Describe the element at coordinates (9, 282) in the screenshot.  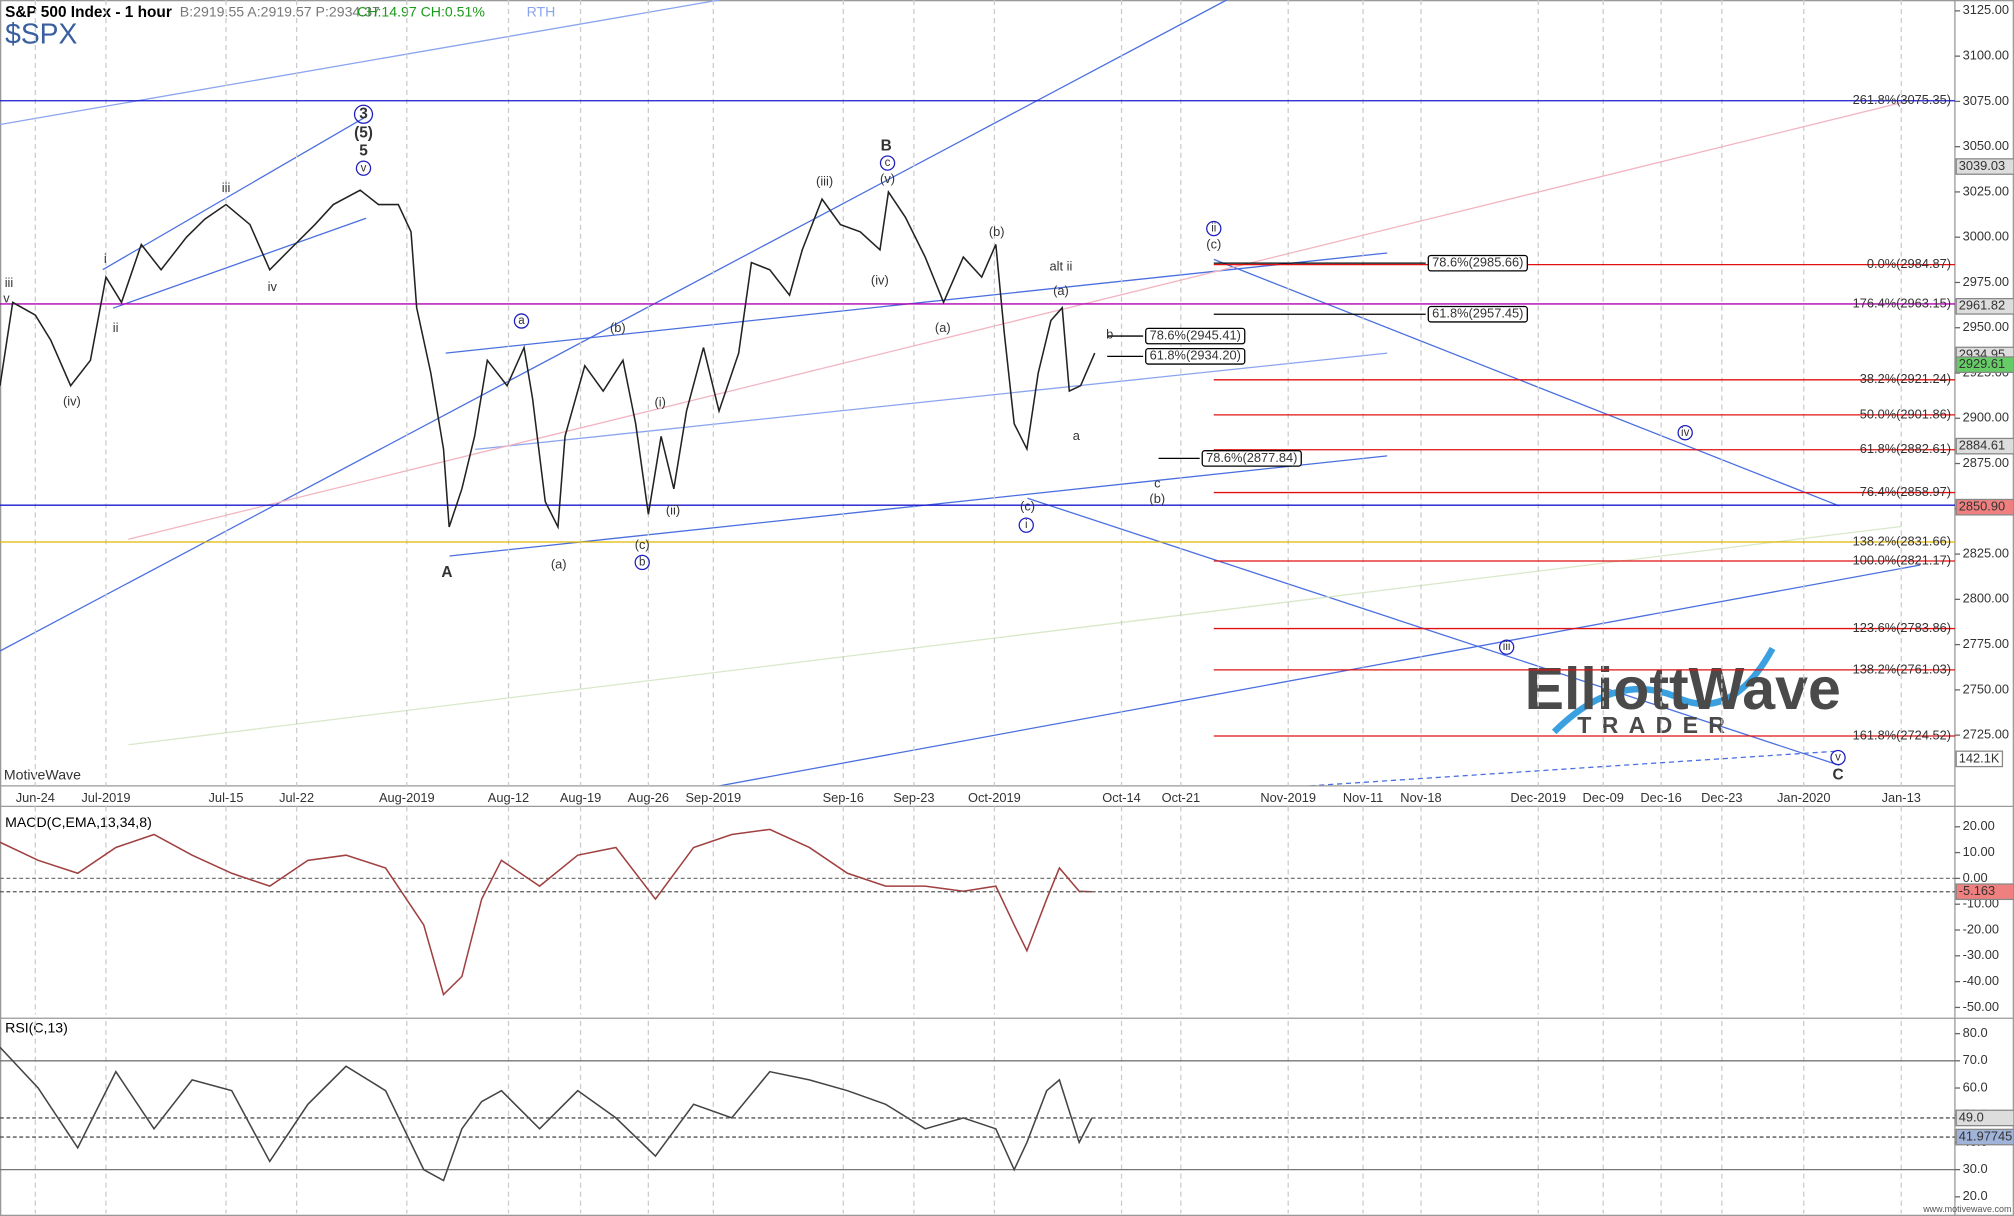
I see `wave-label: iii` at that location.